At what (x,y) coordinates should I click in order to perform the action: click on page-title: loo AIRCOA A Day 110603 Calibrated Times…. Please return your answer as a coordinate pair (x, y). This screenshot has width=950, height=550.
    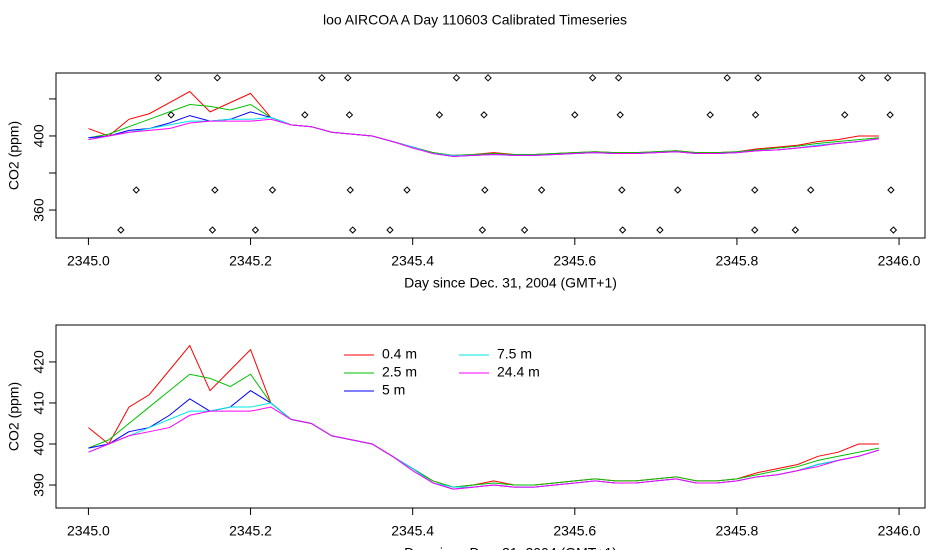
    Looking at the image, I should click on (475, 20).